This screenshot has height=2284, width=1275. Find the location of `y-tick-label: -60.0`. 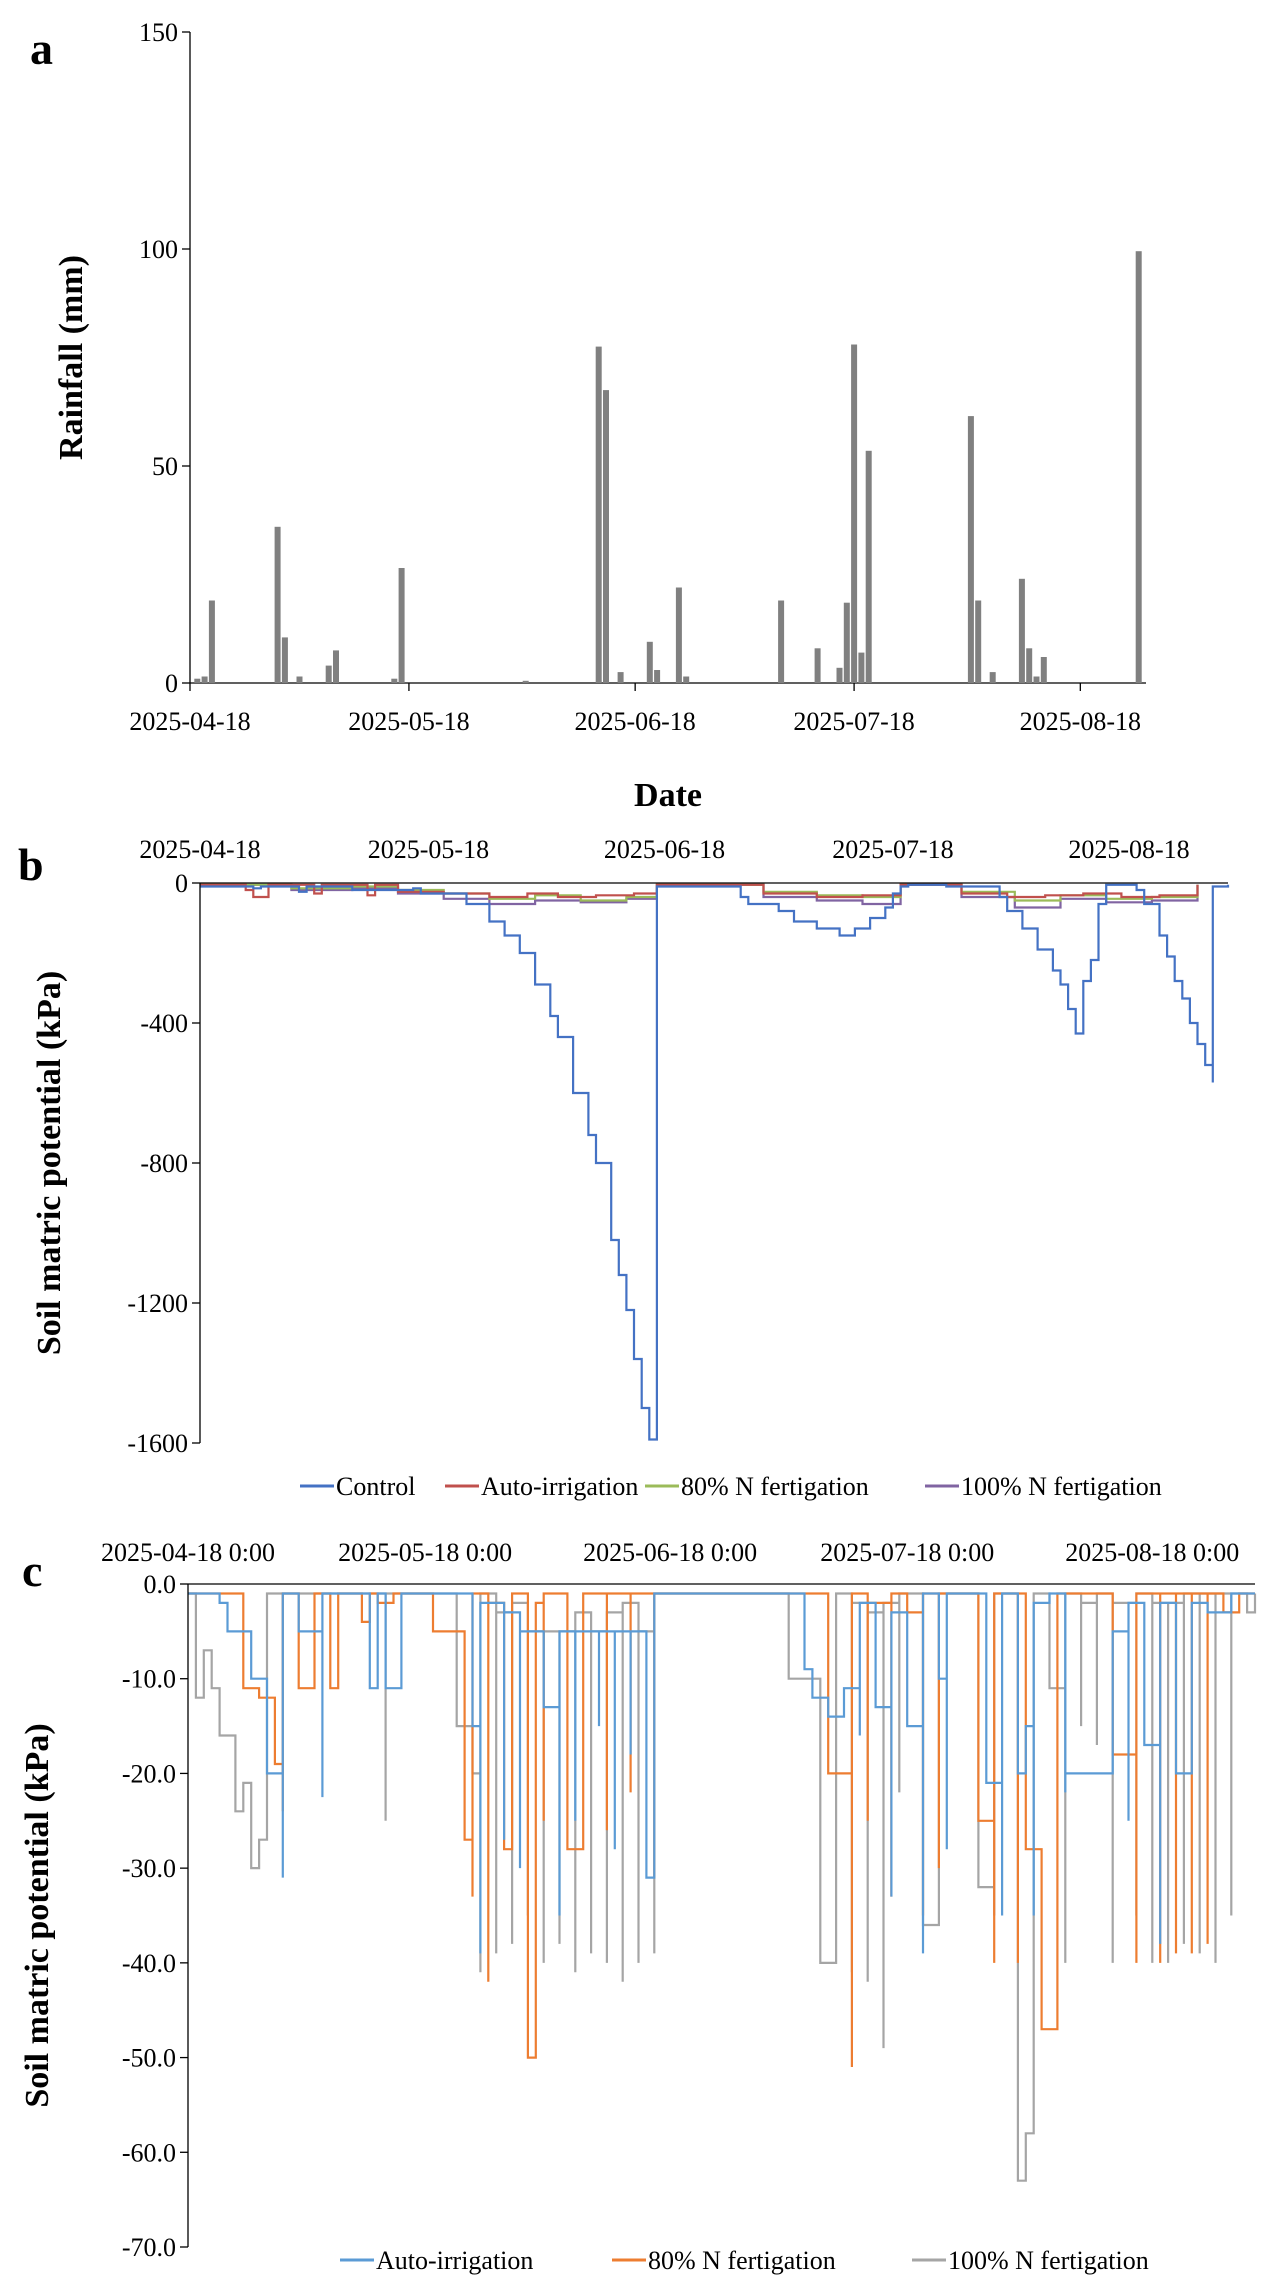

y-tick-label: -60.0 is located at coordinates (149, 2152).